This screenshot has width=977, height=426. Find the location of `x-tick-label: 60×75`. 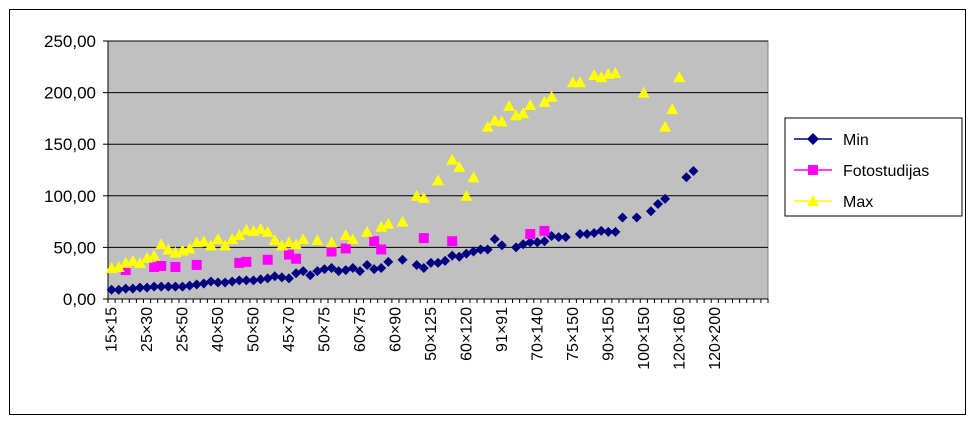

x-tick-label: 60×75 is located at coordinates (360, 329).